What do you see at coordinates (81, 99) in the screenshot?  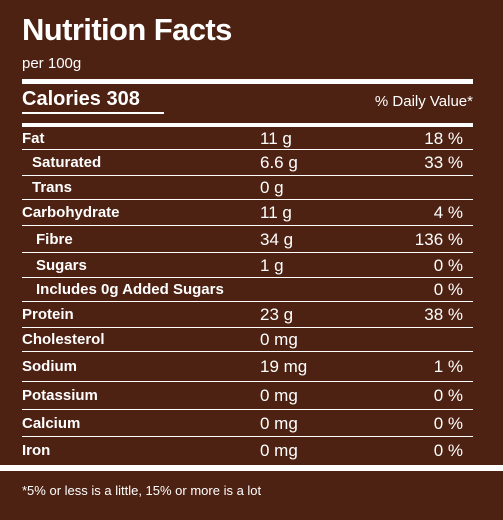 I see `calories-label: Calories 308` at bounding box center [81, 99].